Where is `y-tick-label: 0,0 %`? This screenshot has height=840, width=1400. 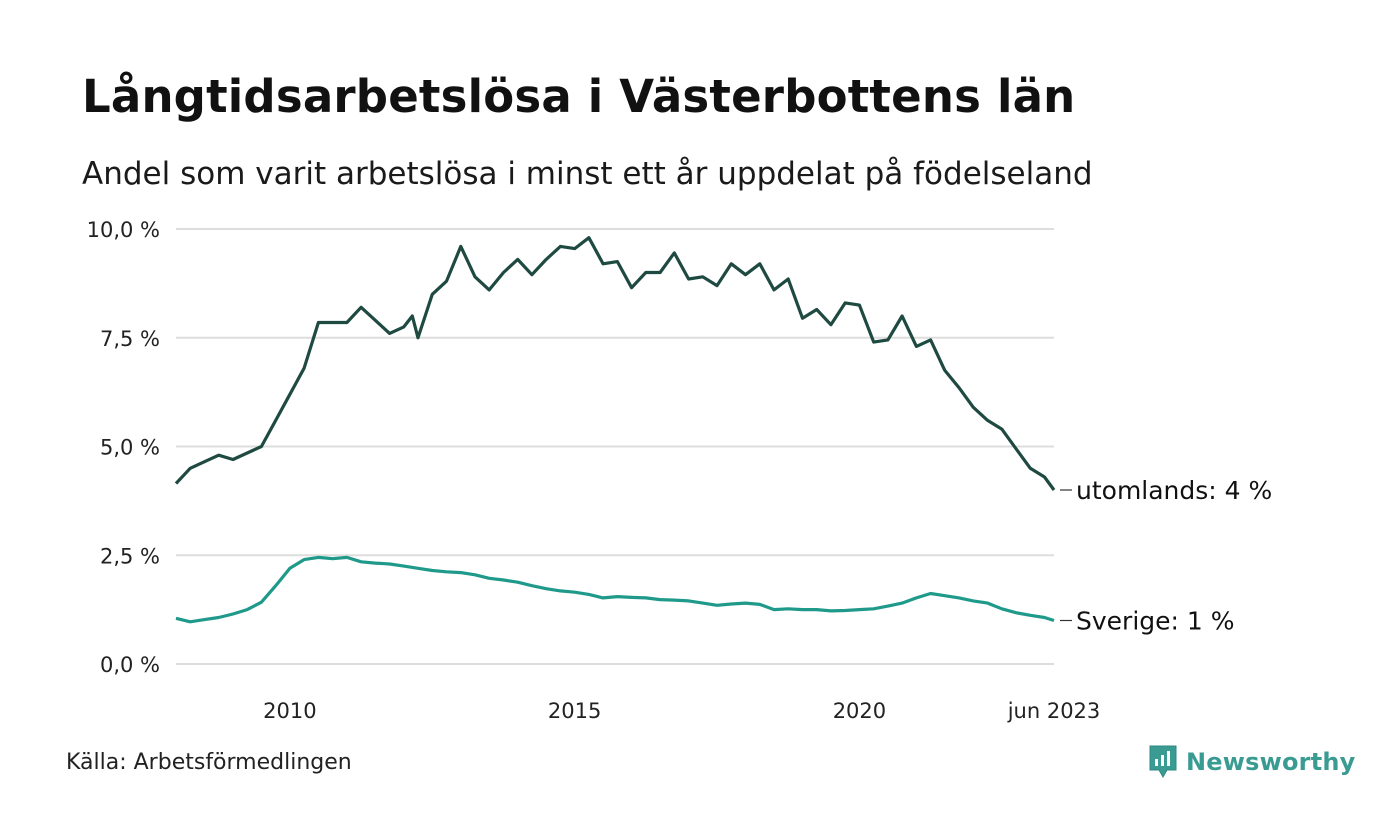 y-tick-label: 0,0 % is located at coordinates (130, 665).